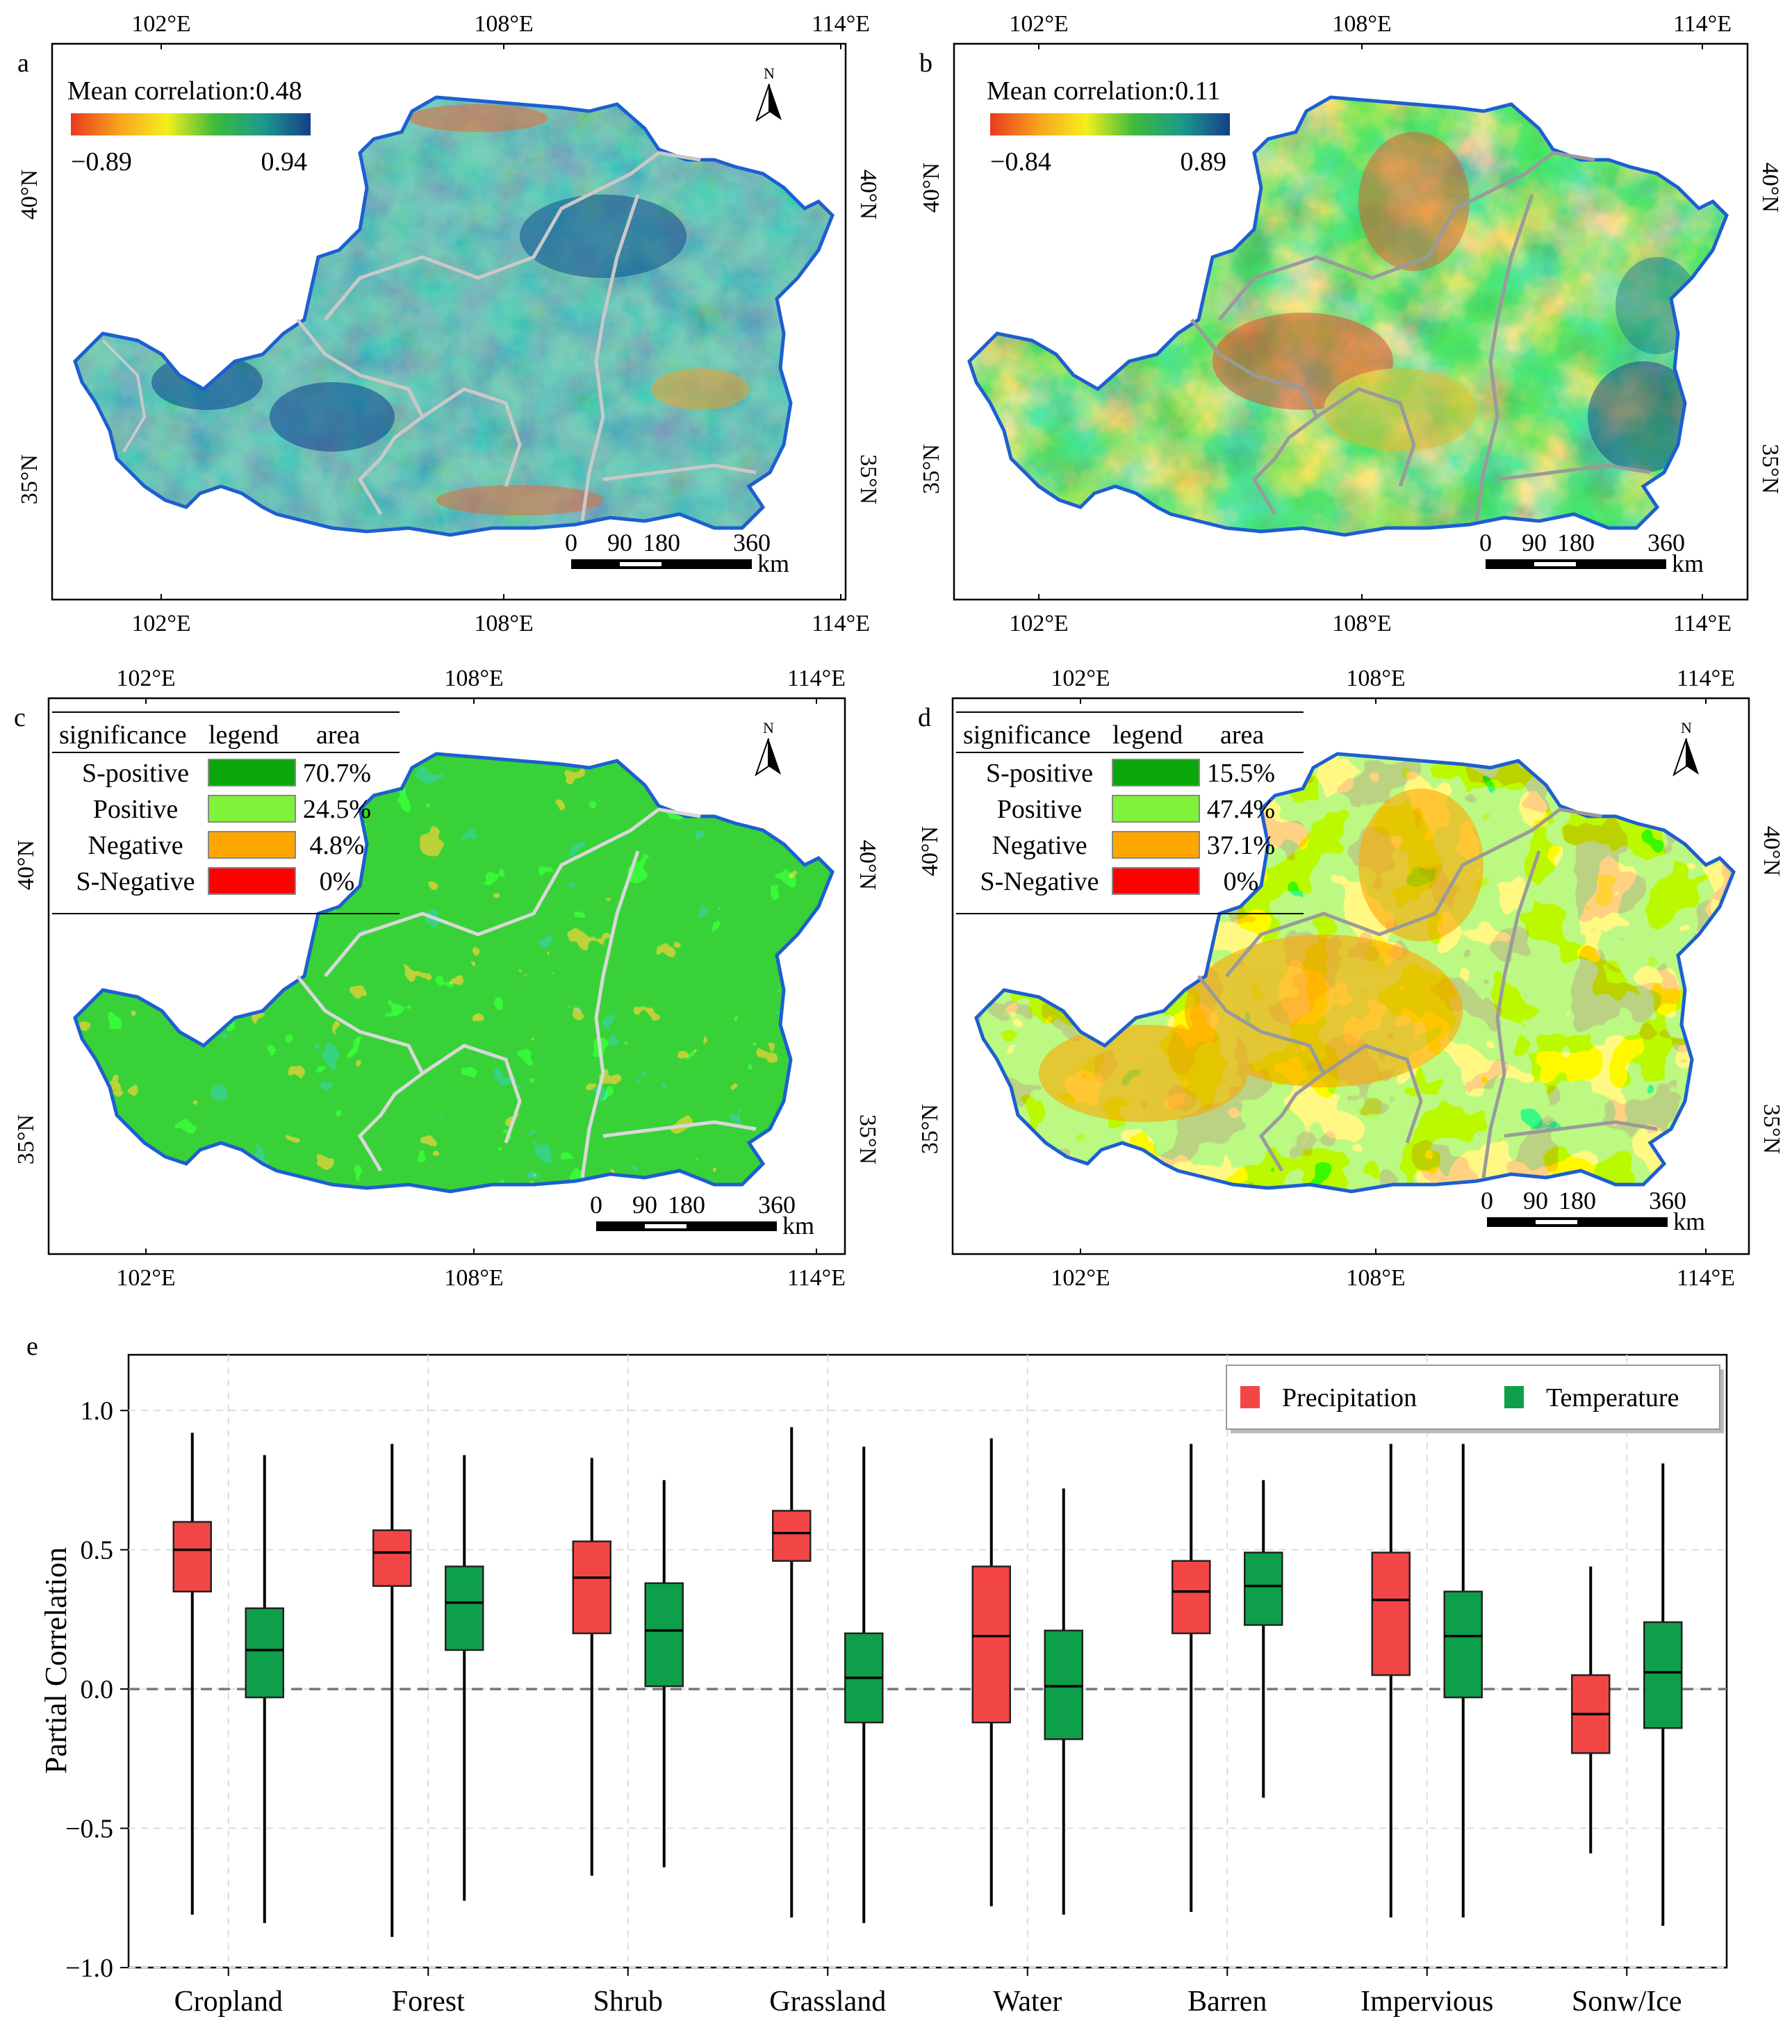 This screenshot has width=1792, height=2044. What do you see at coordinates (1427, 2002) in the screenshot?
I see `x-tick-label: Impervious` at bounding box center [1427, 2002].